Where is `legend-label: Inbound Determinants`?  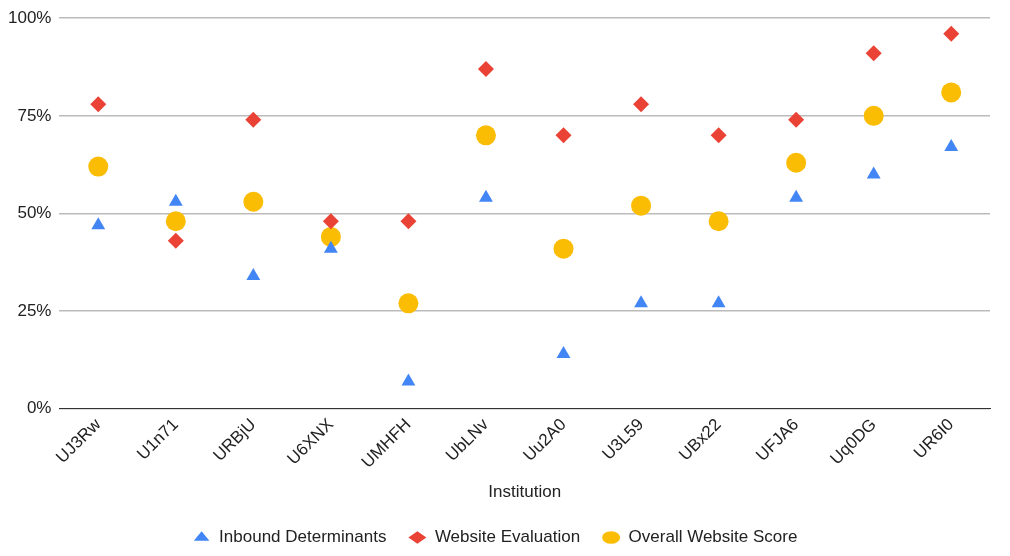 legend-label: Inbound Determinants is located at coordinates (303, 537).